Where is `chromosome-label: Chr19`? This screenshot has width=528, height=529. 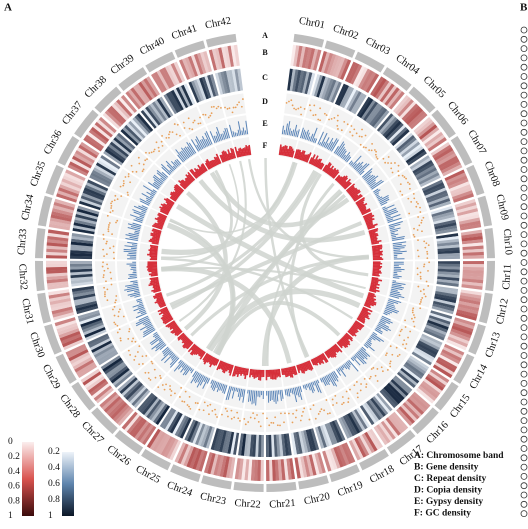
chromosome-label: Chr19 is located at coordinates (350, 490).